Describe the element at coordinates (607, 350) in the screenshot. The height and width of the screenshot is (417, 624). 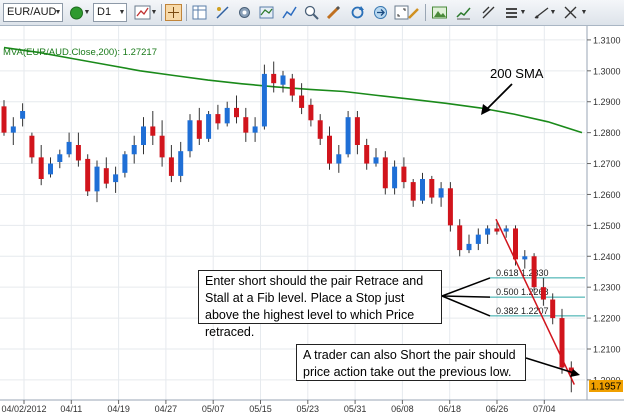
I see `price-tick-label: 1.2100` at that location.